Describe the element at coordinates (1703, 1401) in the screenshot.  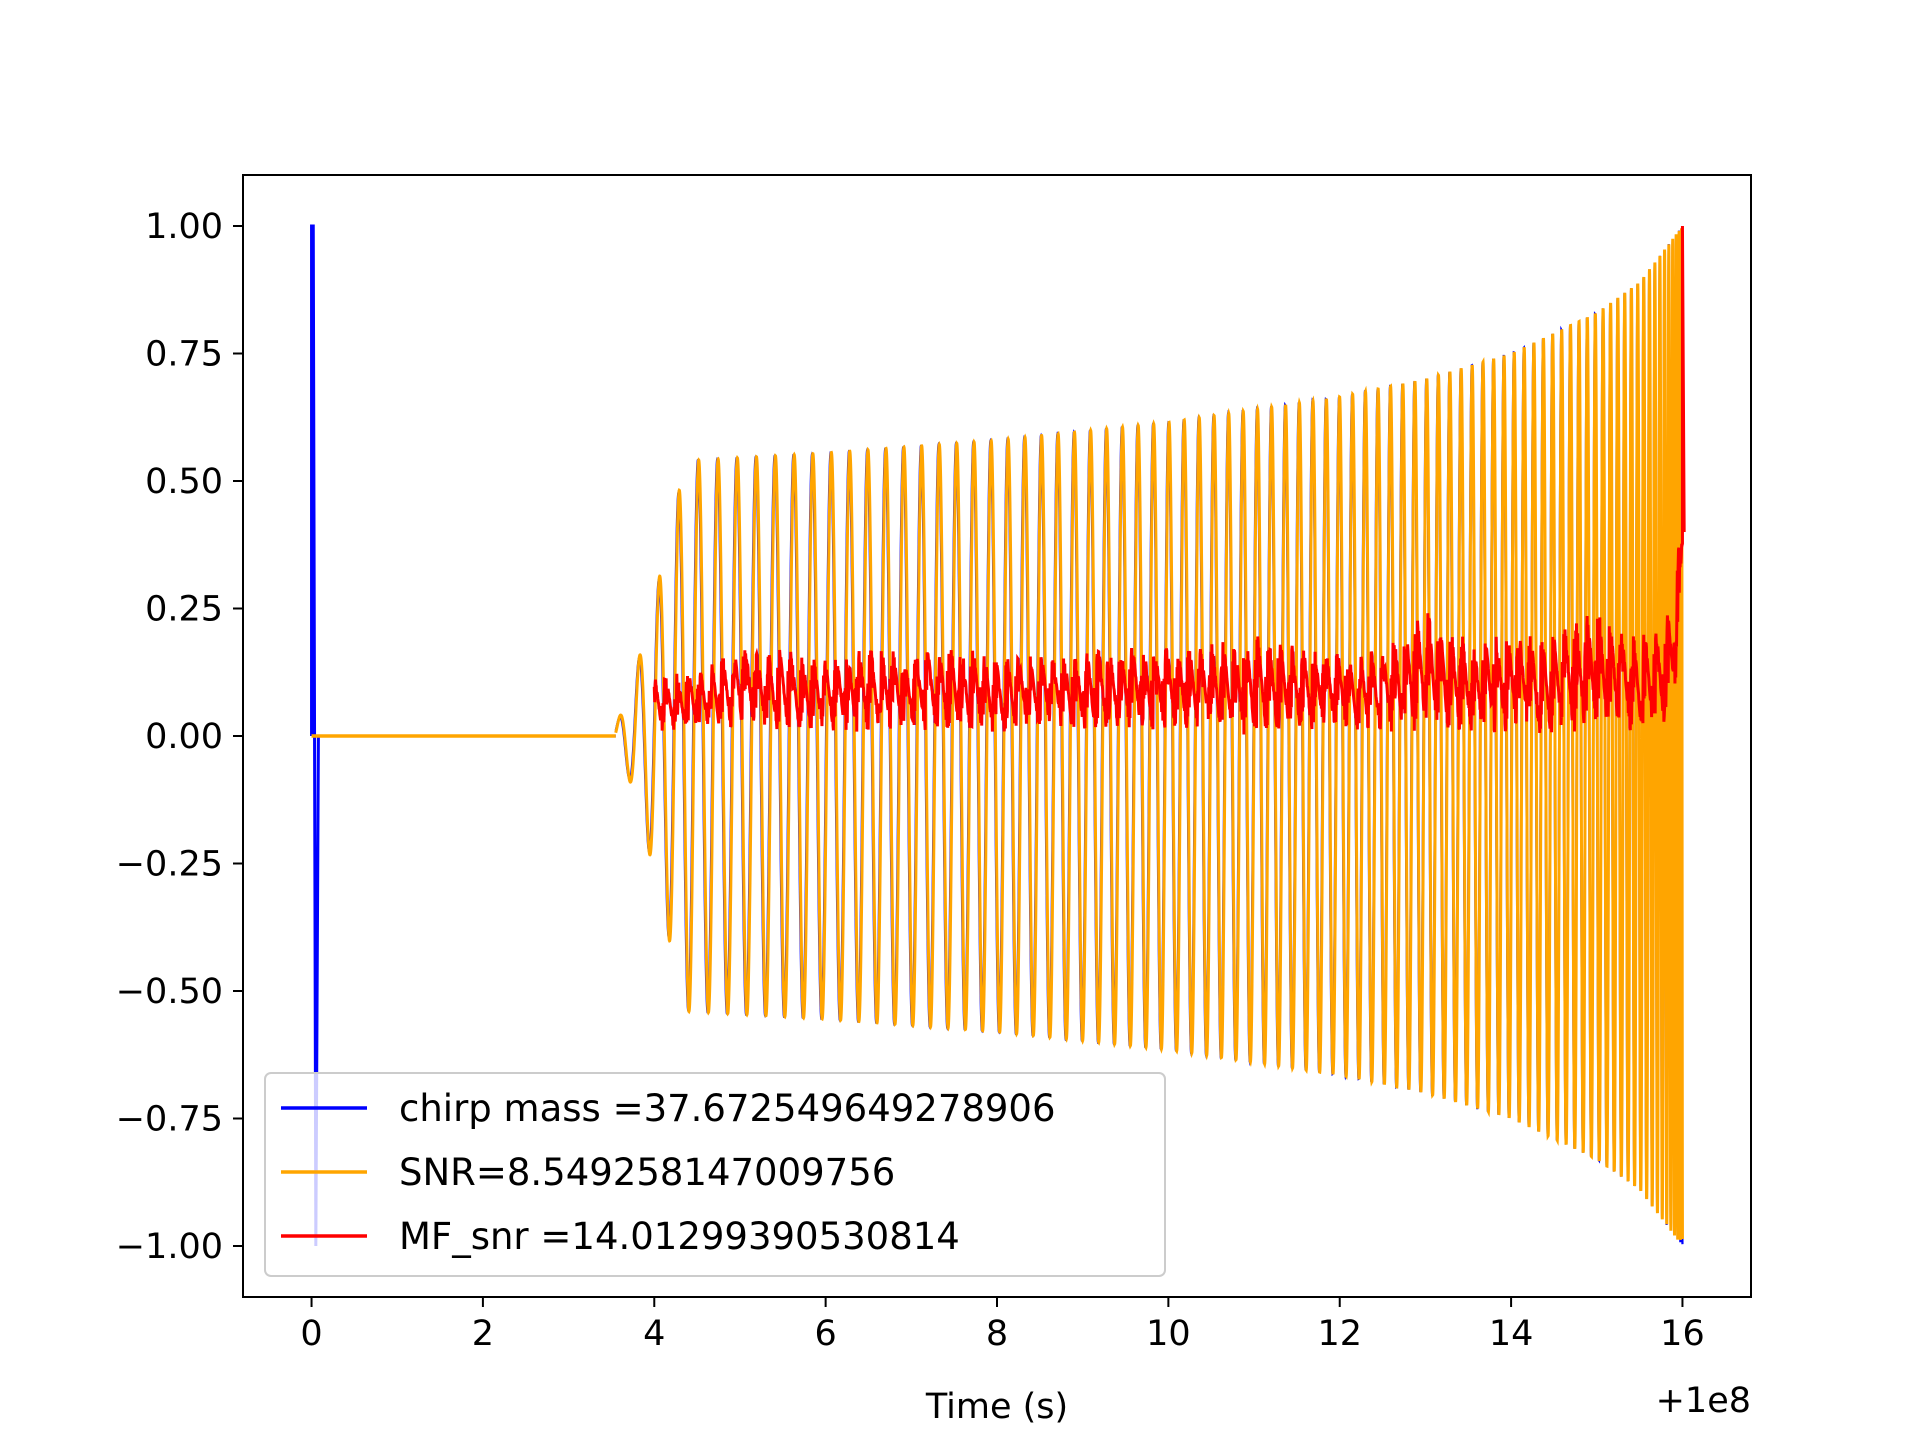
I see `x-offset-label: +1e8` at that location.